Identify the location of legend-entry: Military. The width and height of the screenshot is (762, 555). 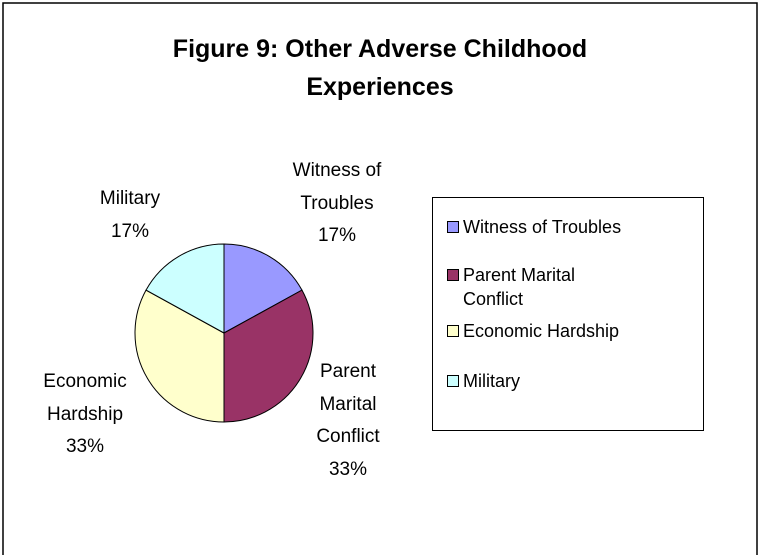
(572, 381).